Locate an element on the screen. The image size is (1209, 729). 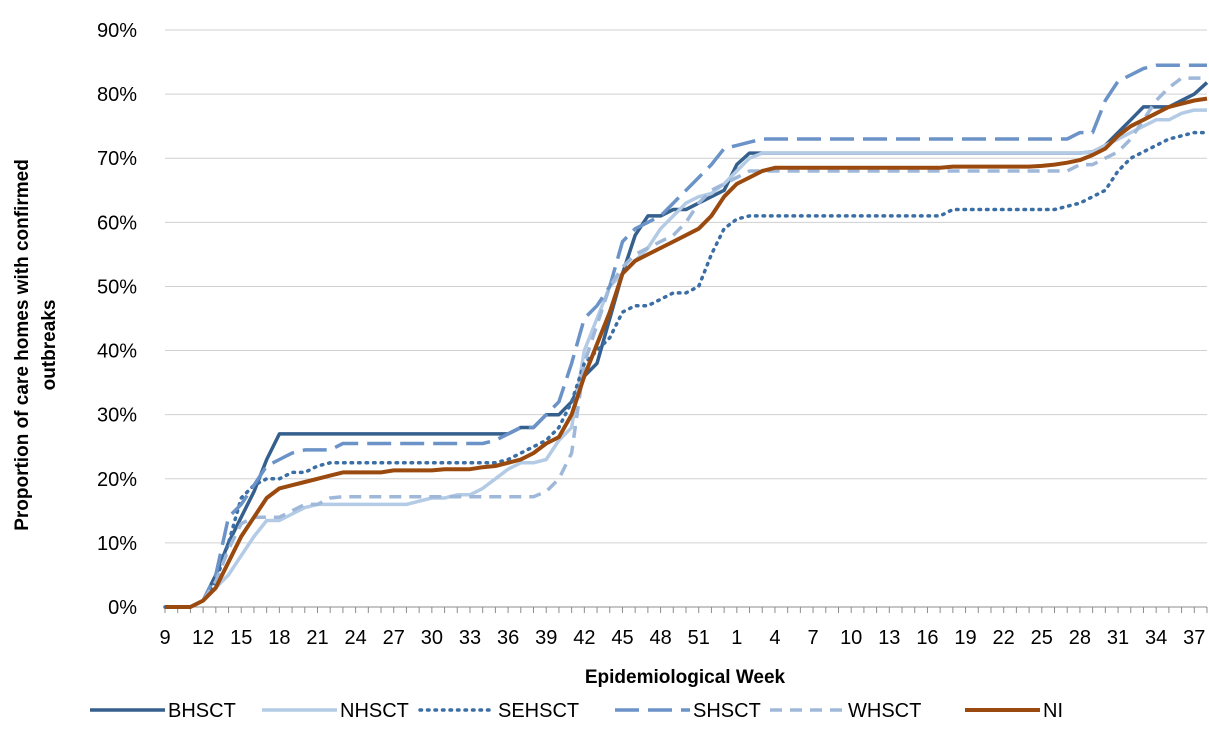
x-tick-label: 15 is located at coordinates (241, 638).